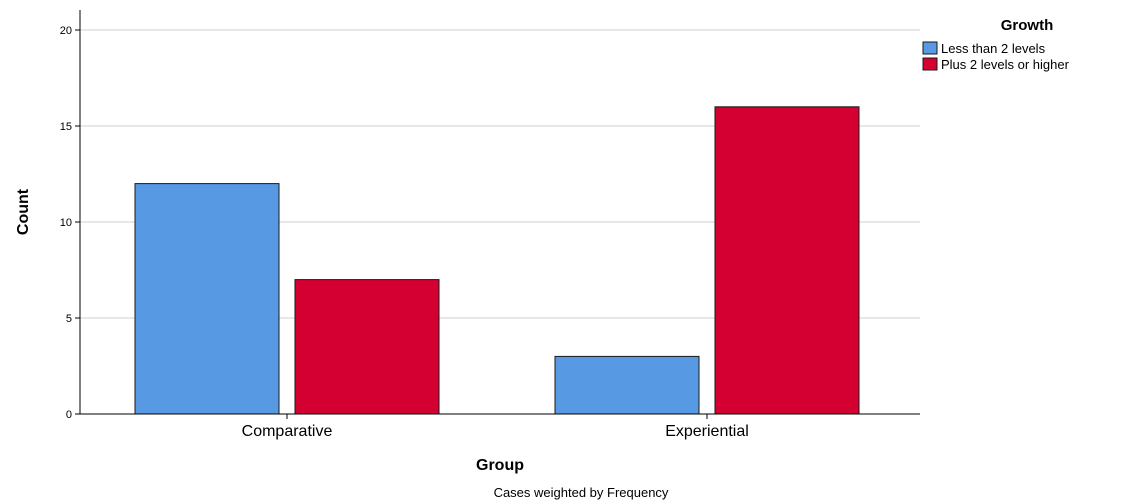 This screenshot has height=503, width=1135. I want to click on legend-entry-label: Plus 2 levels or higher, so click(1005, 64).